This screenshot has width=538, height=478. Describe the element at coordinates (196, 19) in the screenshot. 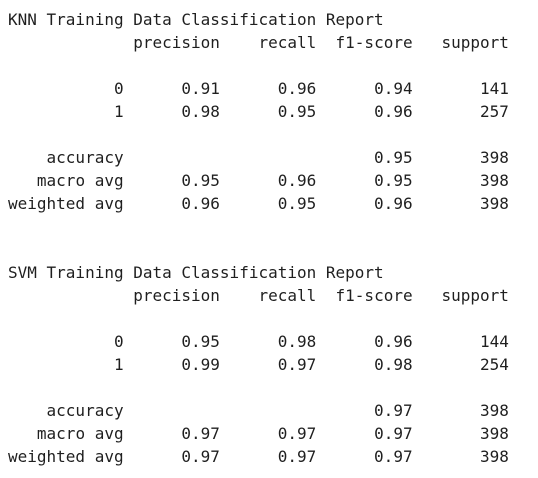

I see `report-title: KNN Training Data Classification Report` at that location.